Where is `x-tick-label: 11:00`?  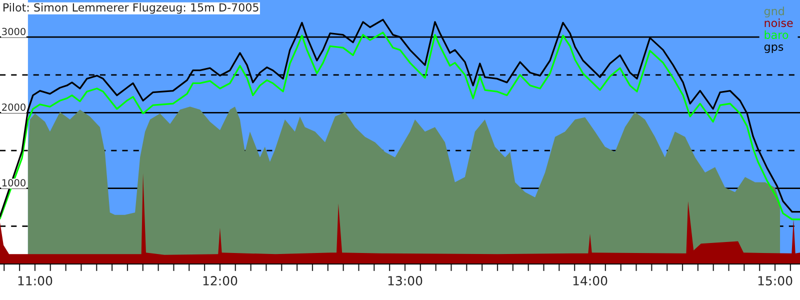 x-tick-label: 11:00 is located at coordinates (35, 281).